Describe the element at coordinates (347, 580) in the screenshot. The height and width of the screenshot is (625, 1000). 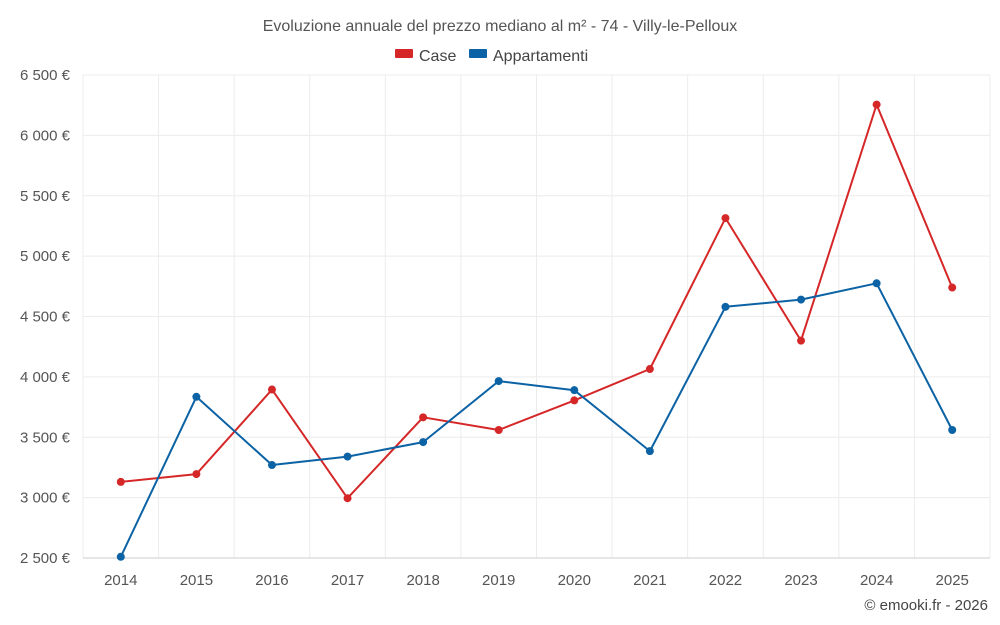
I see `x-tick-label: 2017` at that location.